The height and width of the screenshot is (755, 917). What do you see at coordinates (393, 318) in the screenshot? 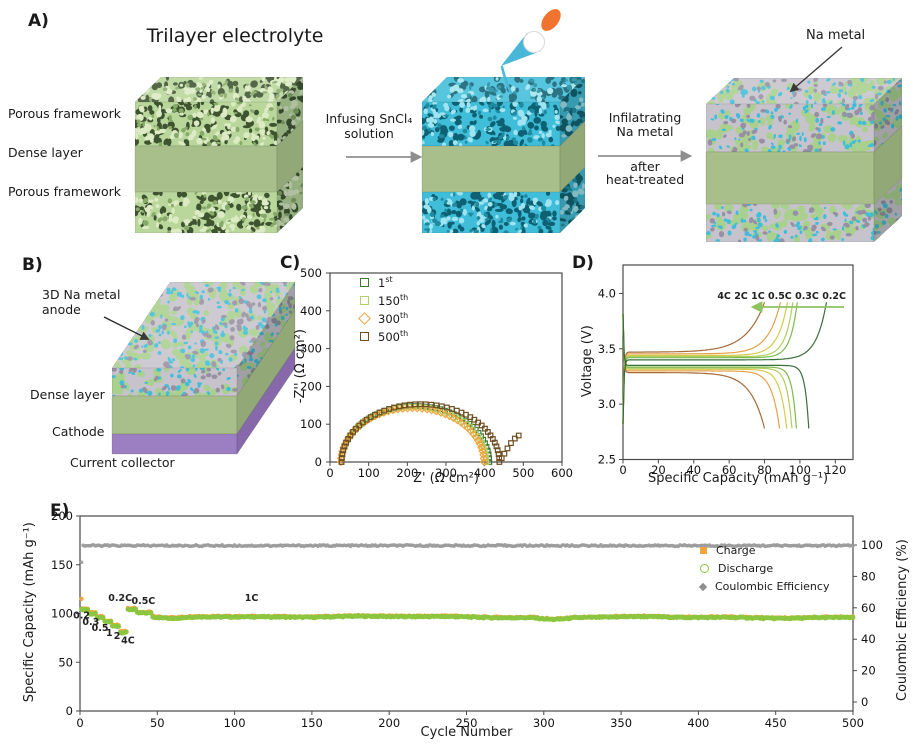
I see `legend-label: 300th` at bounding box center [393, 318].